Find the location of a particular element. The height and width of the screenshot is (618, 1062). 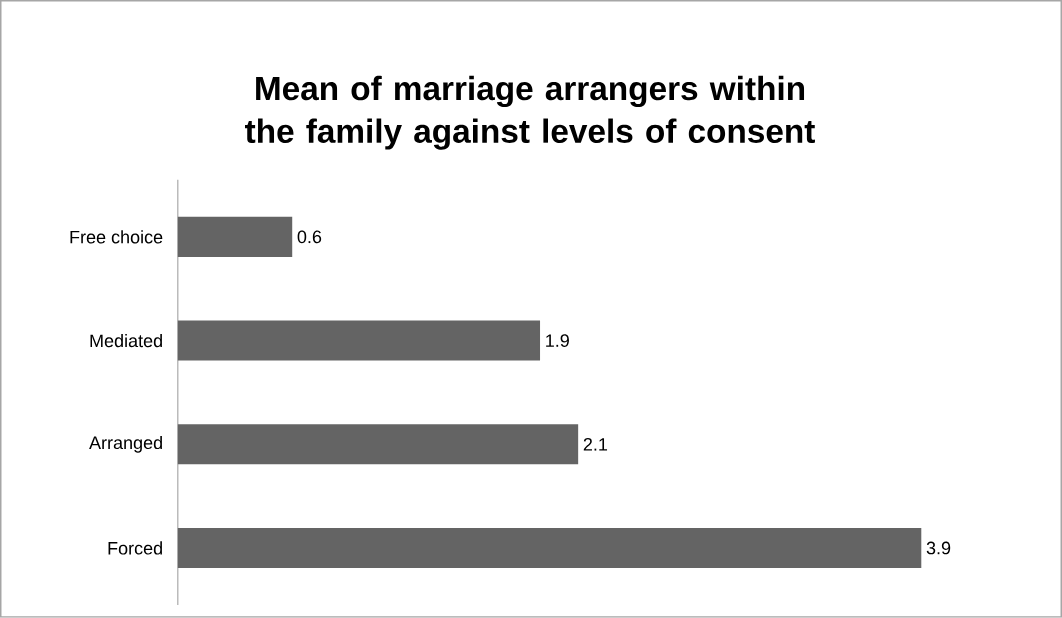

data-label: 2.1 is located at coordinates (595, 444).